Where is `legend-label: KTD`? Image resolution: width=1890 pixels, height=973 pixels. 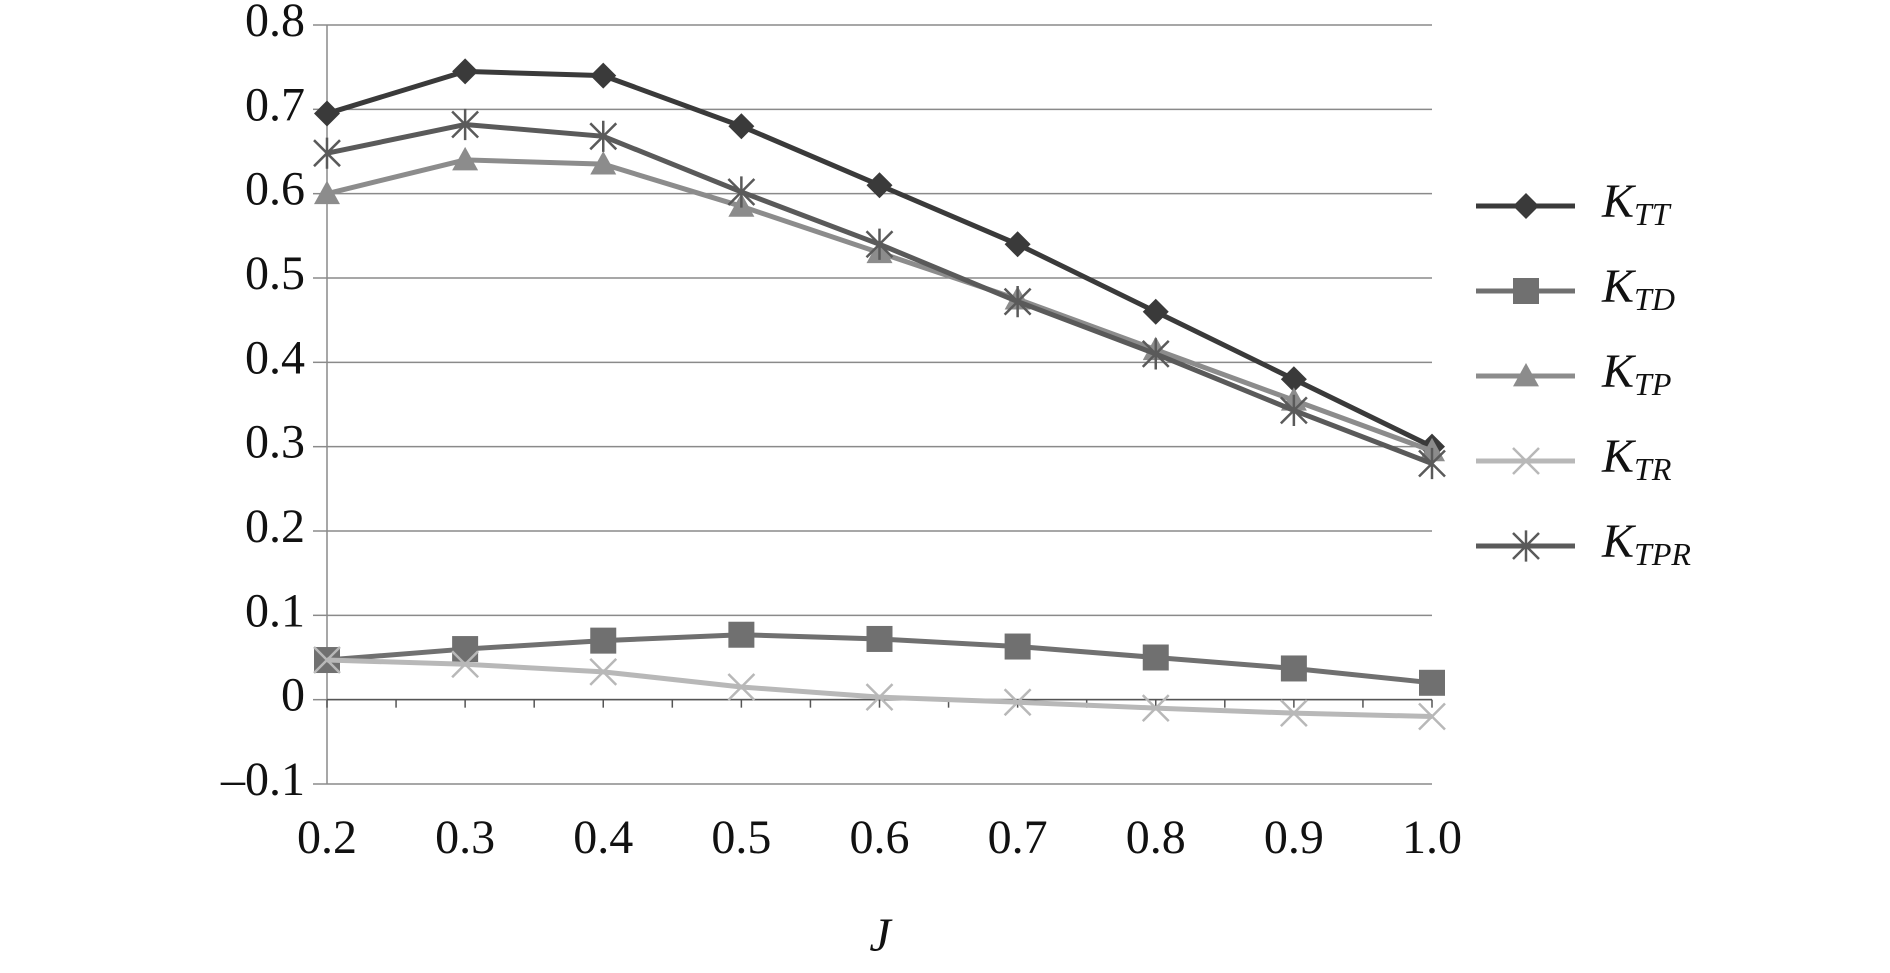
legend-label: KTD is located at coordinates (1638, 288).